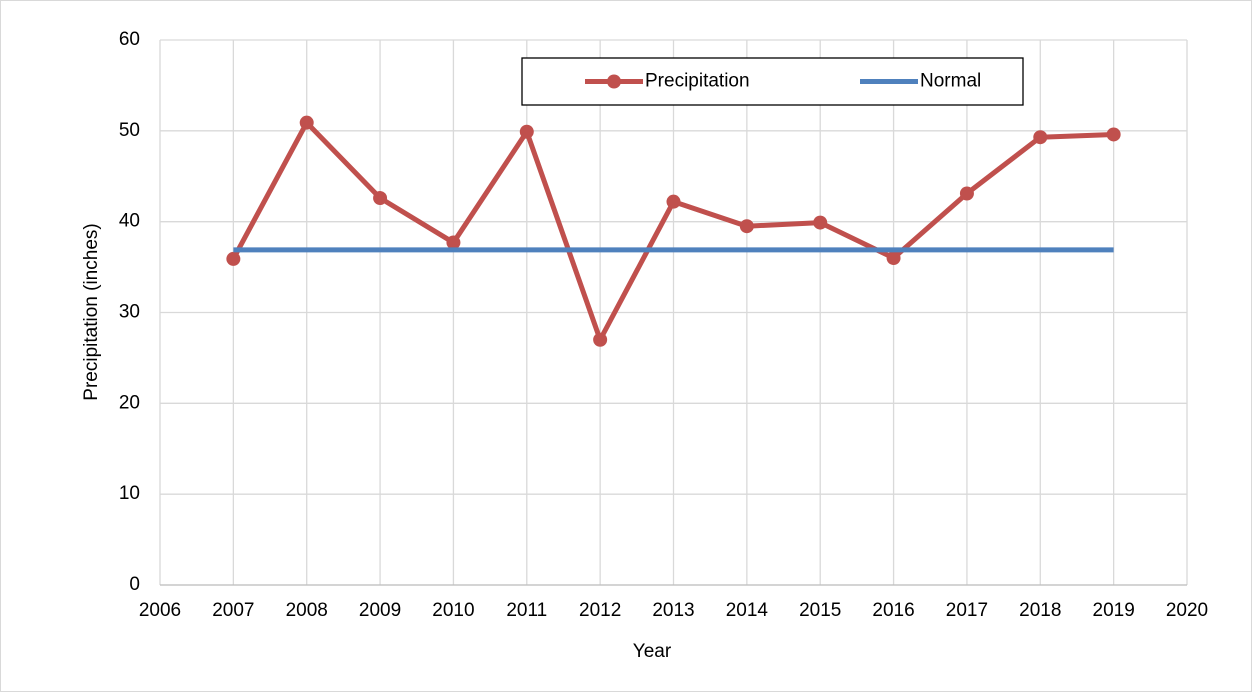  I want to click on x-tick-label: 2007, so click(233, 610).